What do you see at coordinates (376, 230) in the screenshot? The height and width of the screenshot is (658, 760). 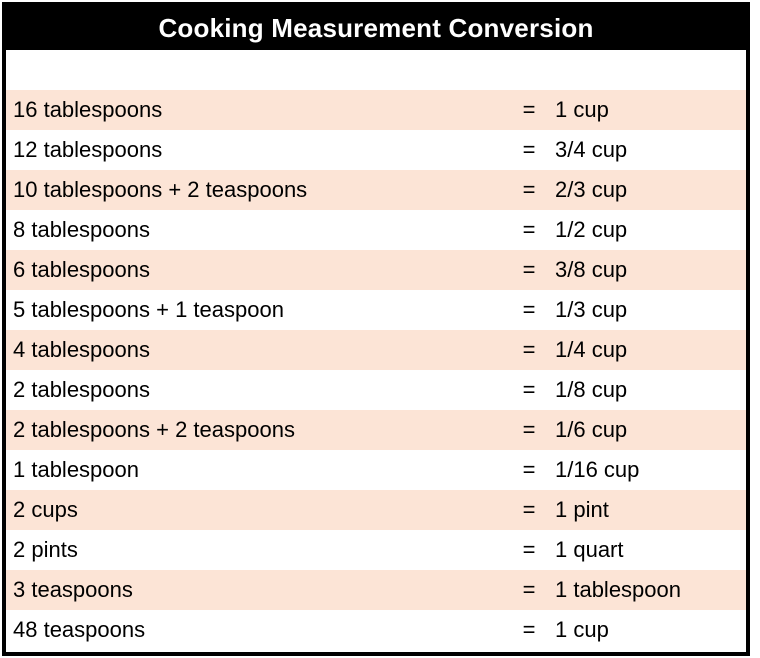 I see `table-row: 8 tablespoons = 1/2 cup` at bounding box center [376, 230].